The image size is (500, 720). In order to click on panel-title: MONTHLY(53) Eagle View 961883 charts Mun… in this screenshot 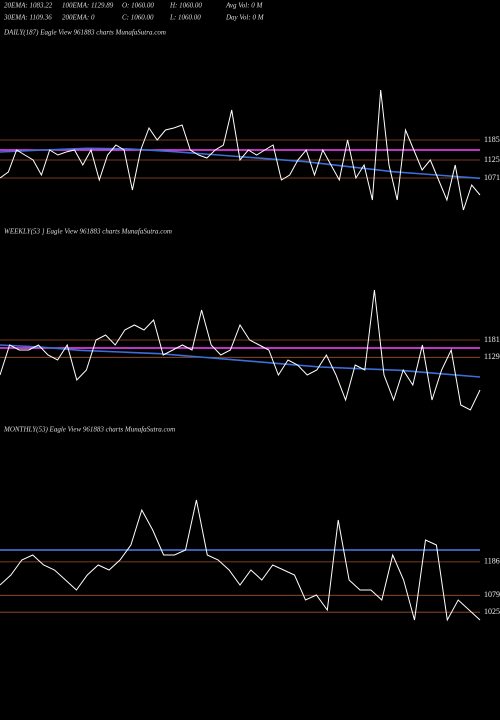, I will do `click(89, 430)`.